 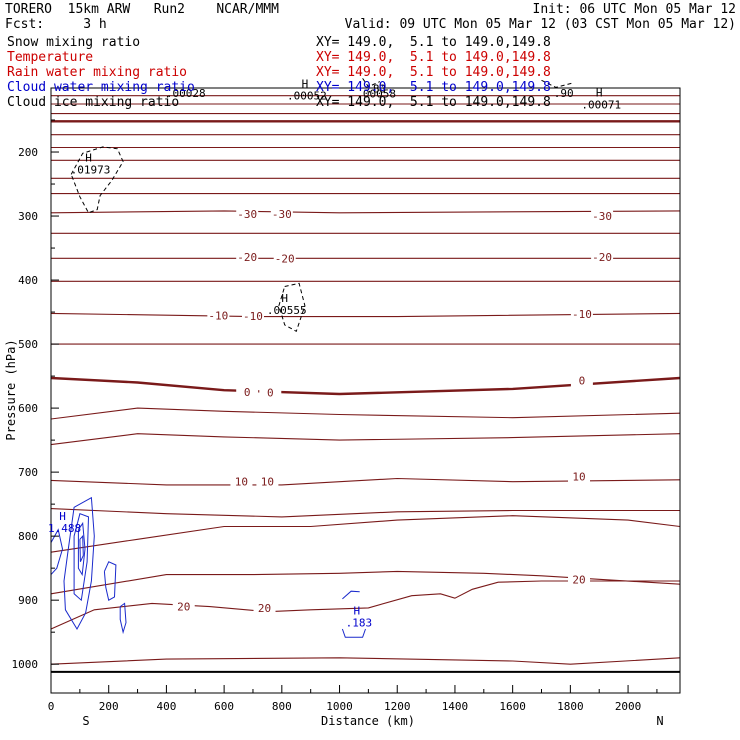 I want to click on legend-cloud-water-name: Cloud water mixing ratio, so click(x=101, y=87).